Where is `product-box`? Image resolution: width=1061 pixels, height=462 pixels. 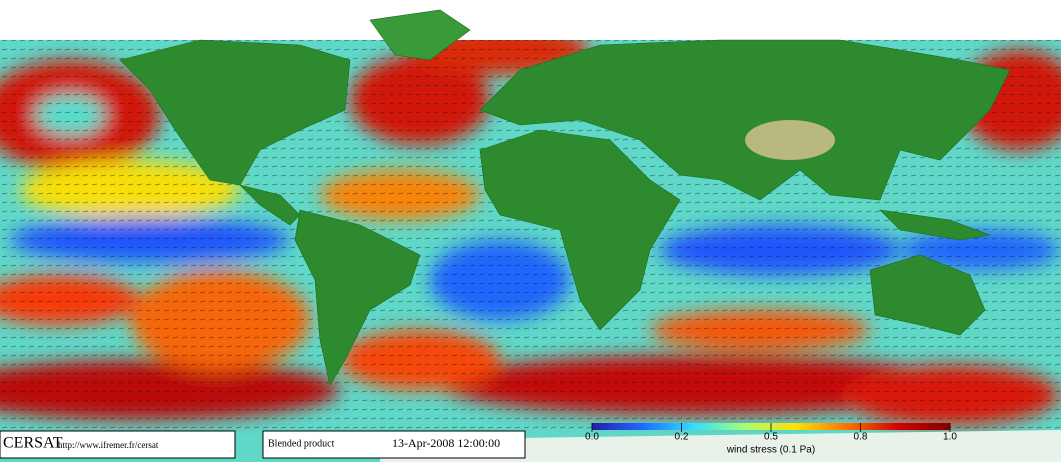 product-box is located at coordinates (394, 444).